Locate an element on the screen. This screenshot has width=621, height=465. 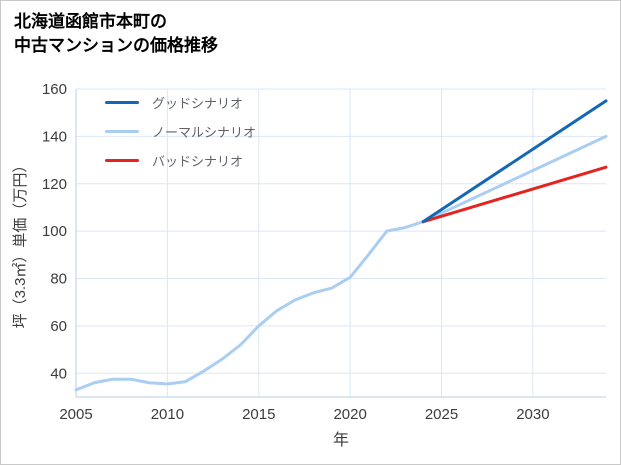
legend-item-bad-scenario: バッドシナリオ is located at coordinates (180, 160).